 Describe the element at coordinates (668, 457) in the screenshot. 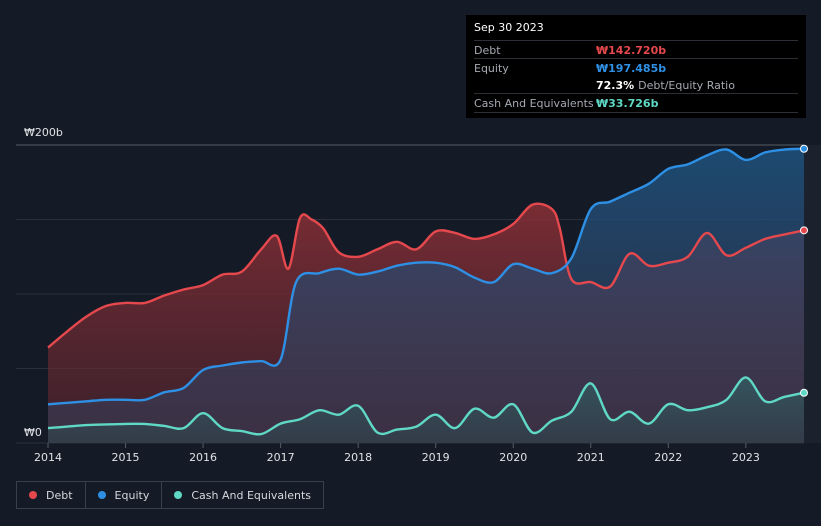

I see `x-tick-label: 2022` at that location.